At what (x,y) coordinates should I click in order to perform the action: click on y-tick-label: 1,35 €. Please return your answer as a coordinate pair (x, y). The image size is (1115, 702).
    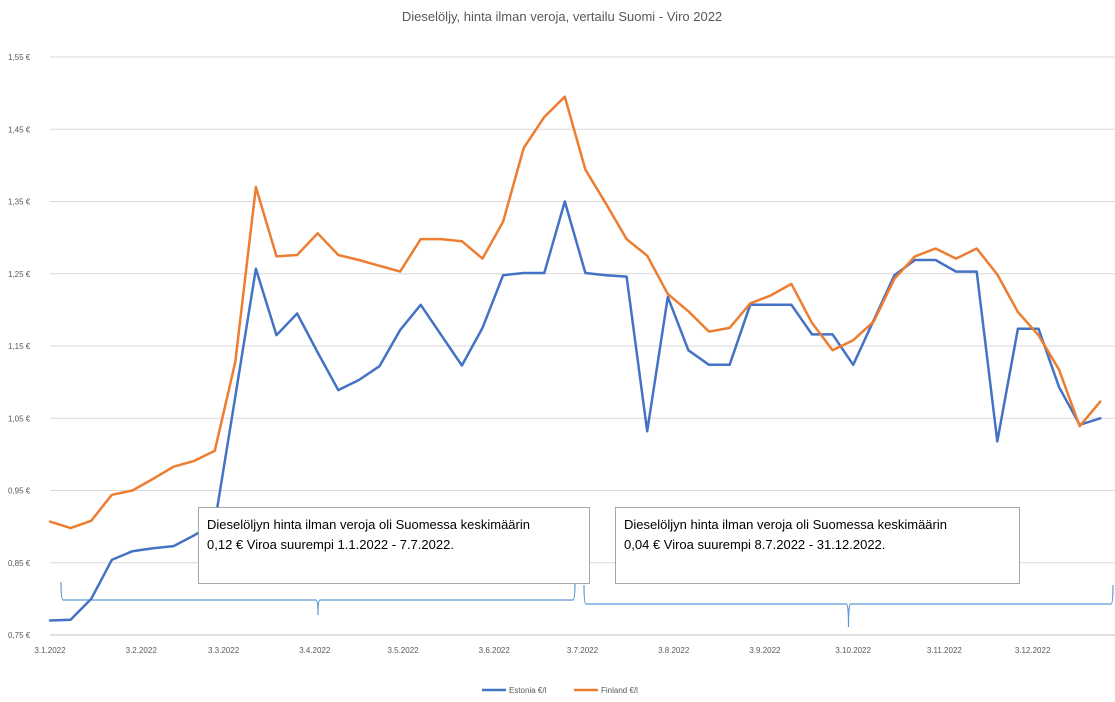
    Looking at the image, I should click on (19, 202).